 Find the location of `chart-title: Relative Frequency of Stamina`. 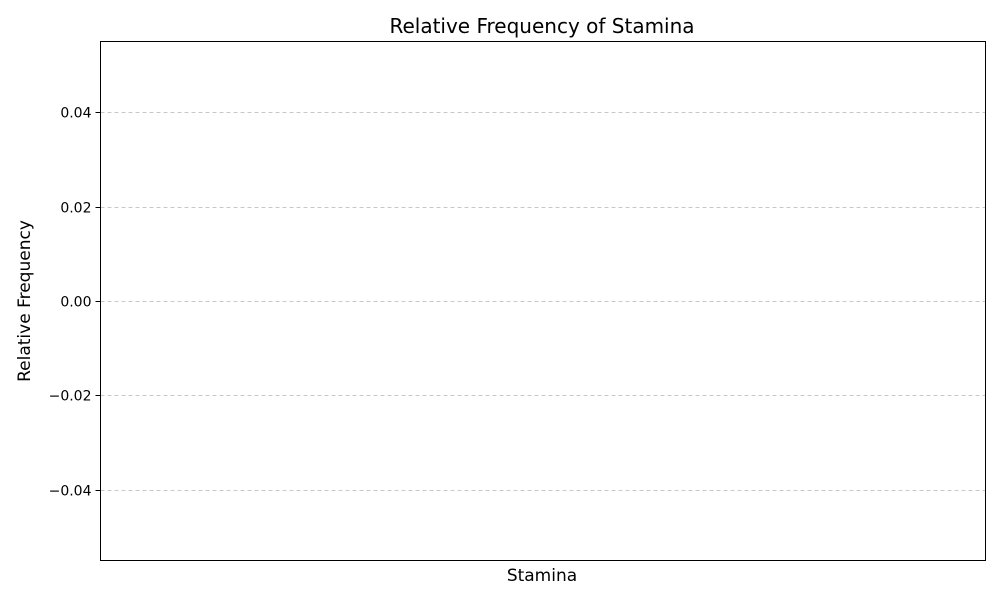

chart-title: Relative Frequency of Stamina is located at coordinates (541, 26).